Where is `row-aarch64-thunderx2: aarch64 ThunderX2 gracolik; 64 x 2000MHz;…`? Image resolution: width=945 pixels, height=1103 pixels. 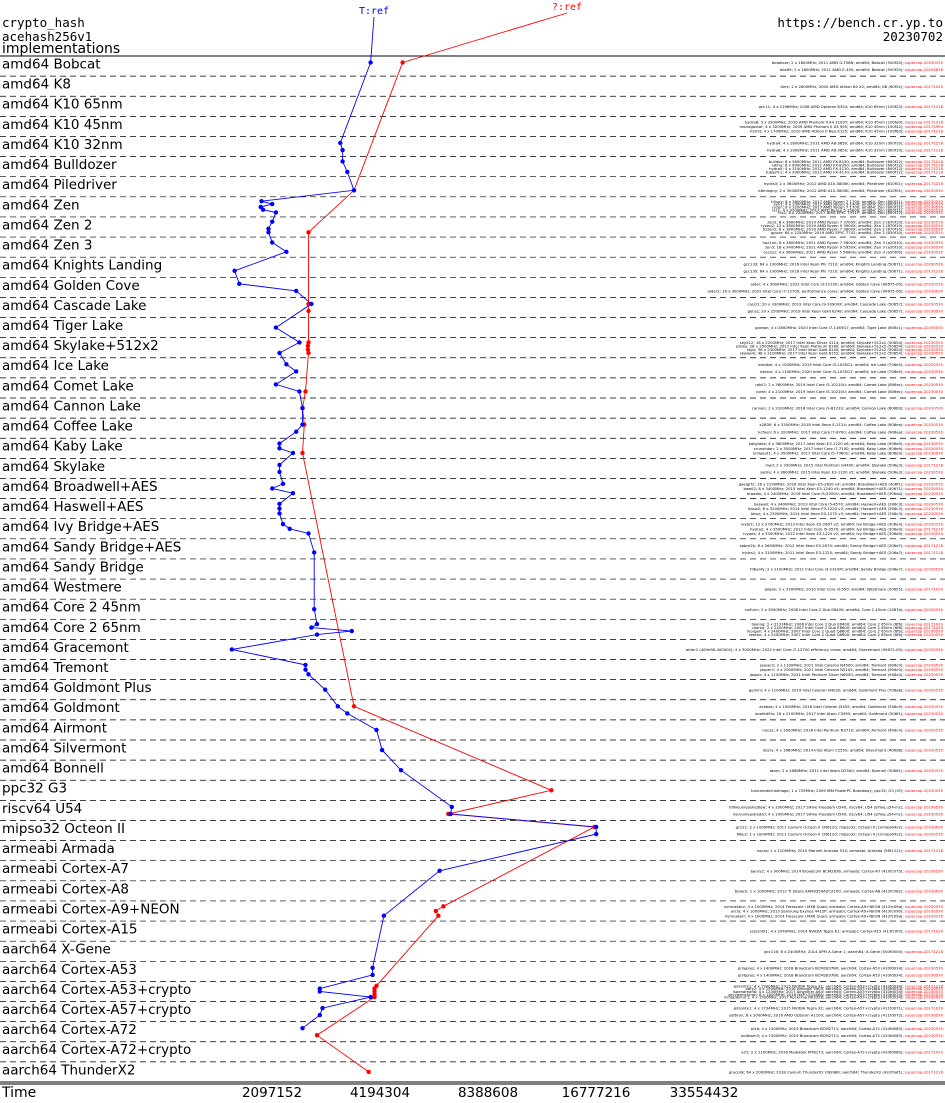
row-aarch64-thunderx2: aarch64 ThunderX2 gracolik; 64 x 2000MHz;… is located at coordinates (472, 1072).